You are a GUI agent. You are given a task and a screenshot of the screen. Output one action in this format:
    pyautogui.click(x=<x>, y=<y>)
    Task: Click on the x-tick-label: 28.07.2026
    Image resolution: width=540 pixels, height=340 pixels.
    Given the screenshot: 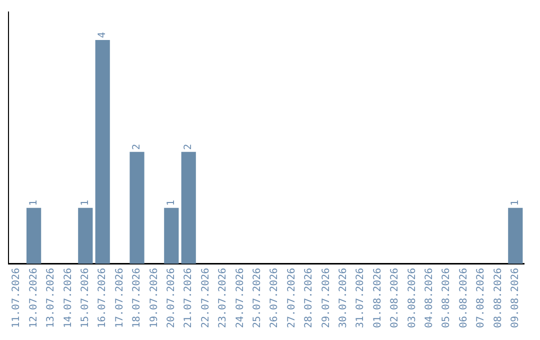 What is the action you would take?
    pyautogui.click(x=309, y=298)
    